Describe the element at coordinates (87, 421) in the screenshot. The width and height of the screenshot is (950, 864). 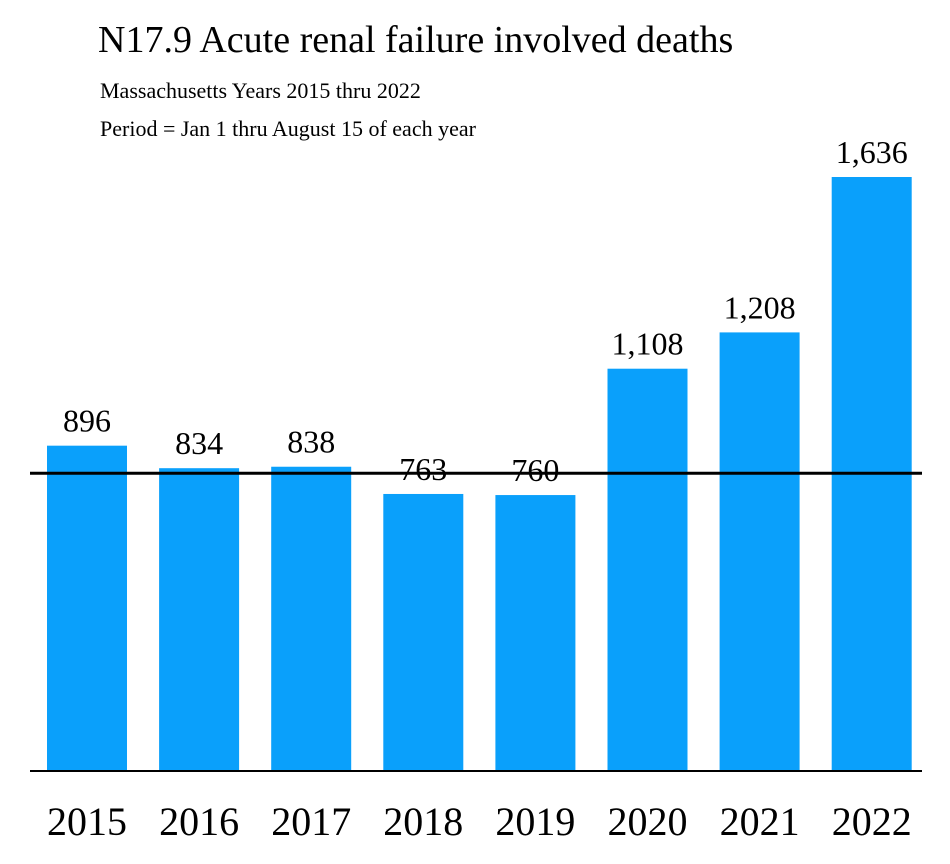
I see `bar-value-label-2015: 896` at that location.